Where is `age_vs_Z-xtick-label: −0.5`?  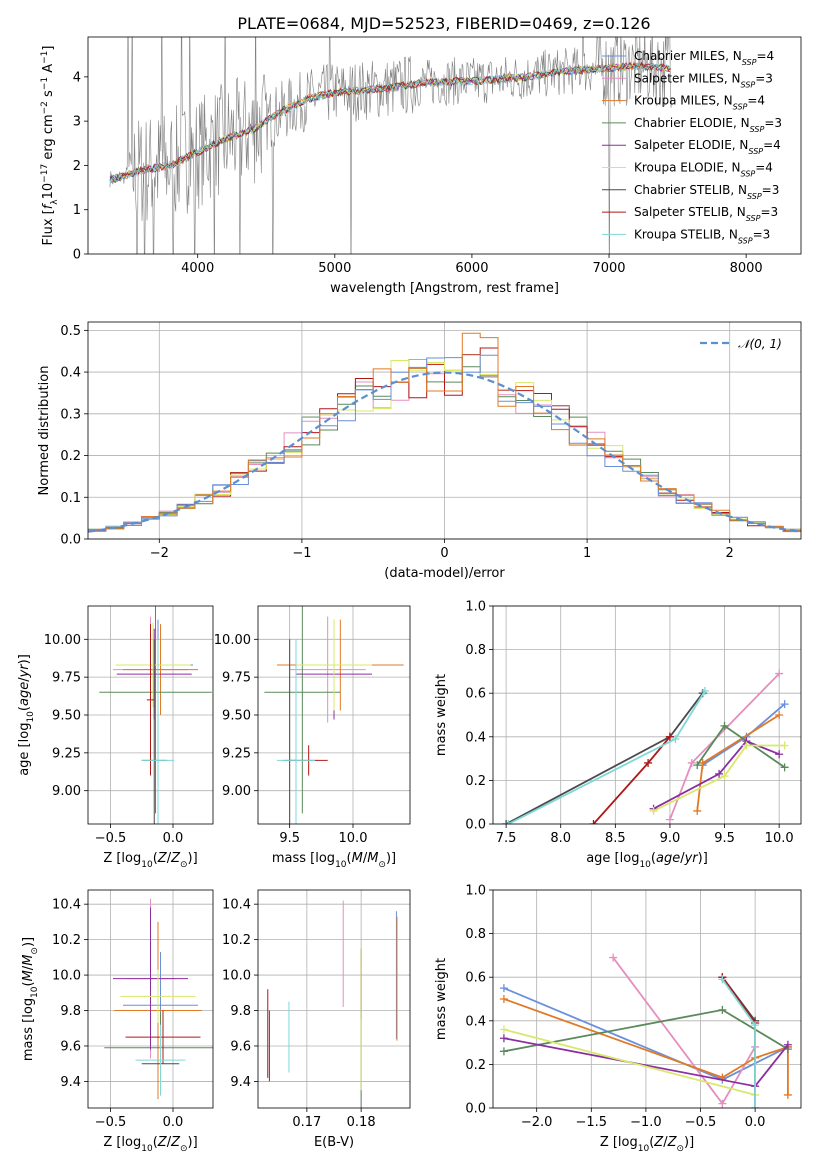
age_vs_Z-xtick-label: −0.5 is located at coordinates (111, 838).